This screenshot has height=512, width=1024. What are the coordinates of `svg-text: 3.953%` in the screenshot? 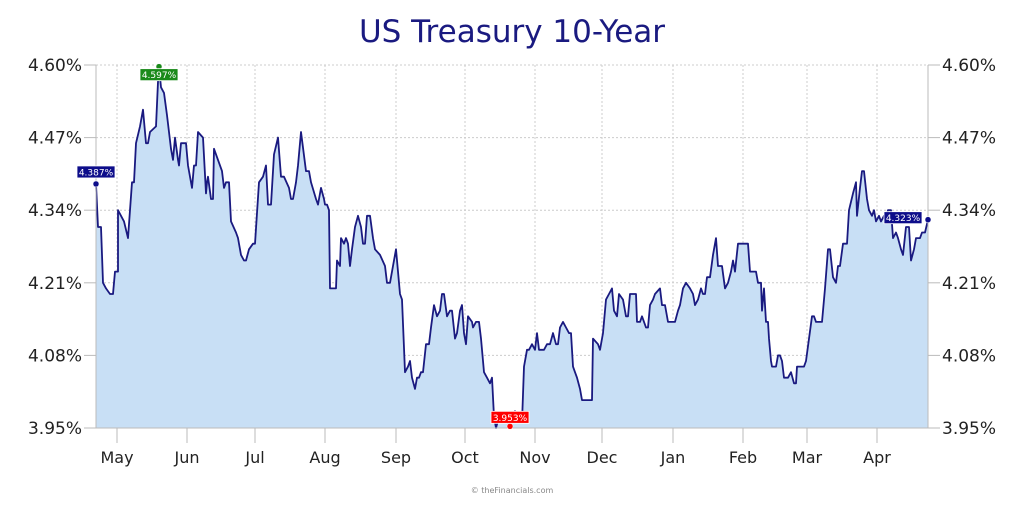 It's located at (510, 419).